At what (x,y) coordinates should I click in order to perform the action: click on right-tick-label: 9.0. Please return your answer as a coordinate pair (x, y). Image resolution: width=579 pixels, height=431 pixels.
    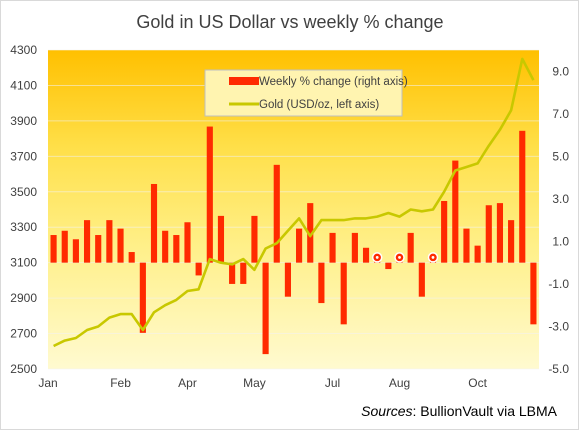
    Looking at the image, I should click on (560, 71).